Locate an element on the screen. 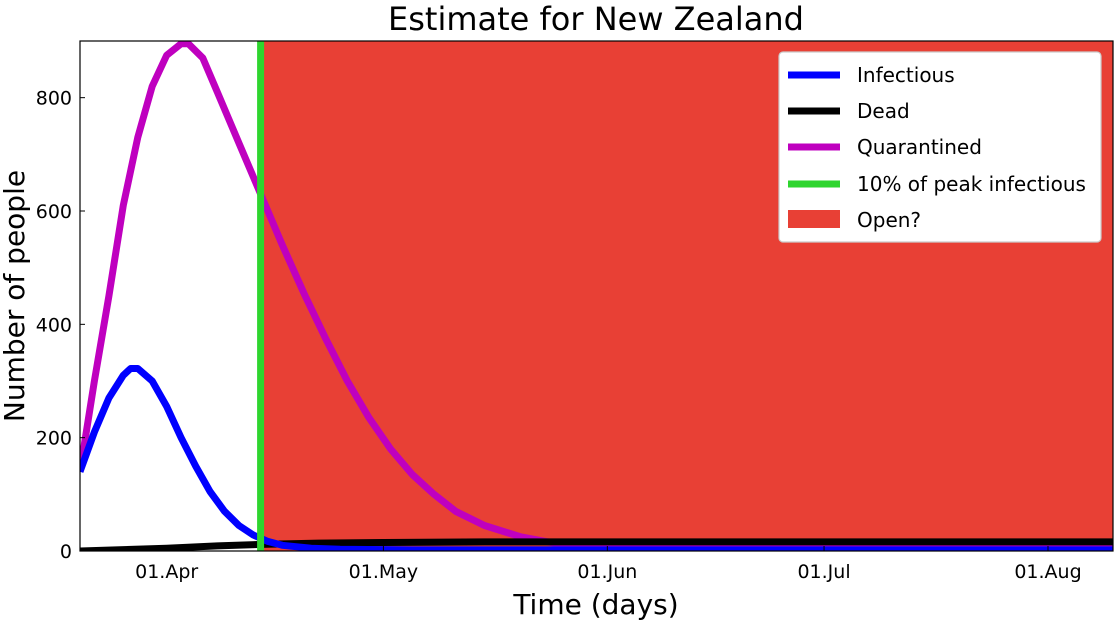  y-tick-label: 0 is located at coordinates (66, 552).